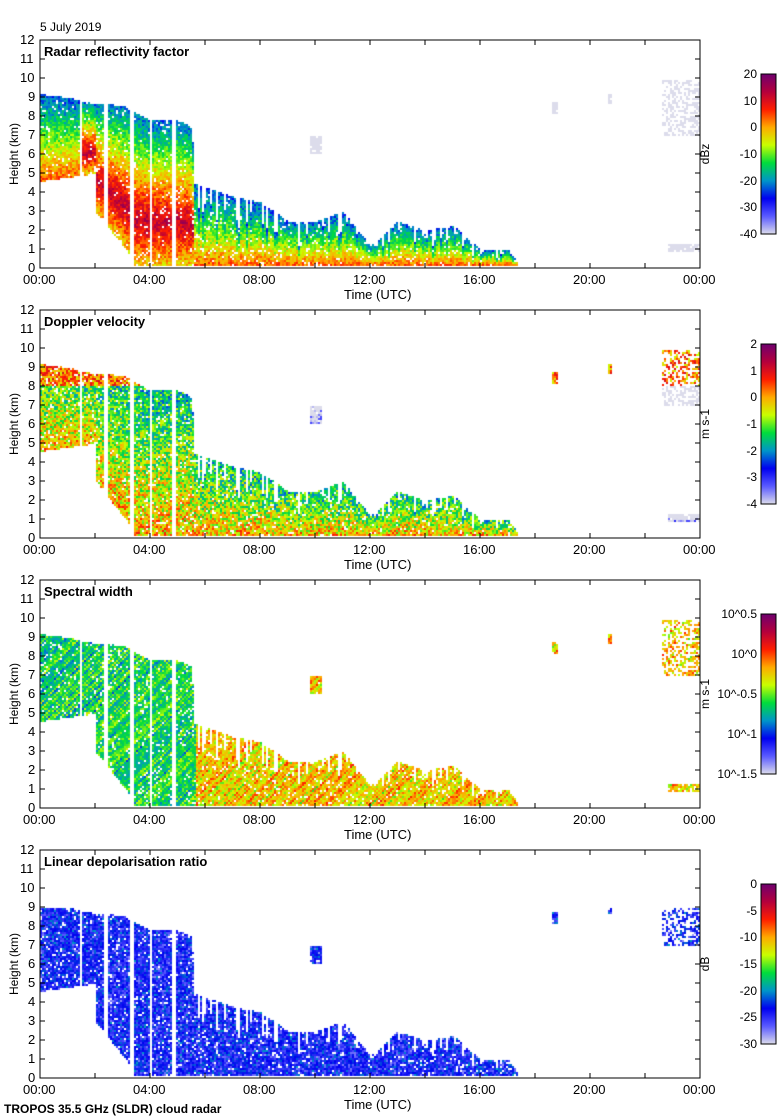 Image resolution: width=780 pixels, height=1120 pixels. I want to click on colorbar-tick-label: -40, so click(748, 234).